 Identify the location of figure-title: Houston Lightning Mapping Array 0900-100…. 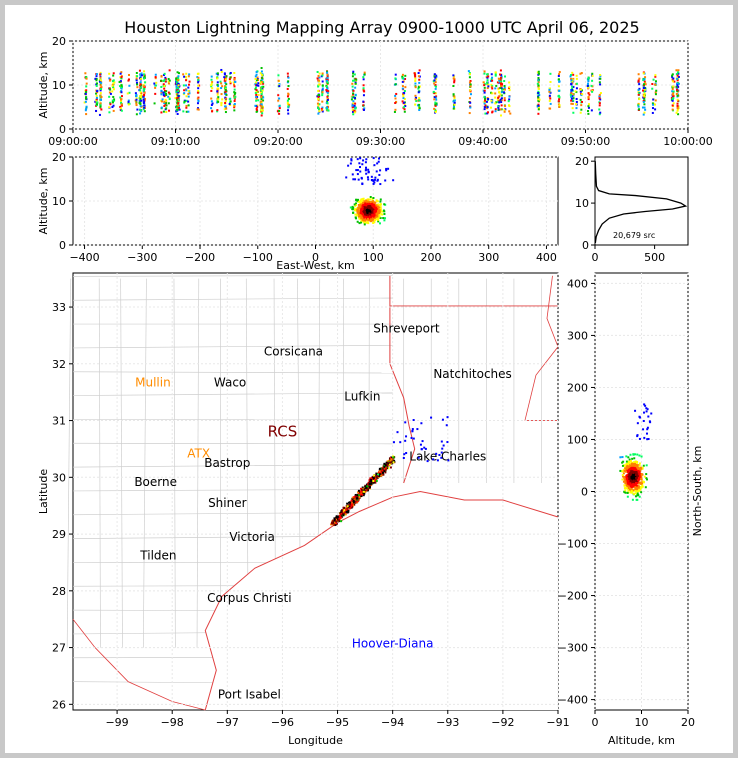
(381, 27).